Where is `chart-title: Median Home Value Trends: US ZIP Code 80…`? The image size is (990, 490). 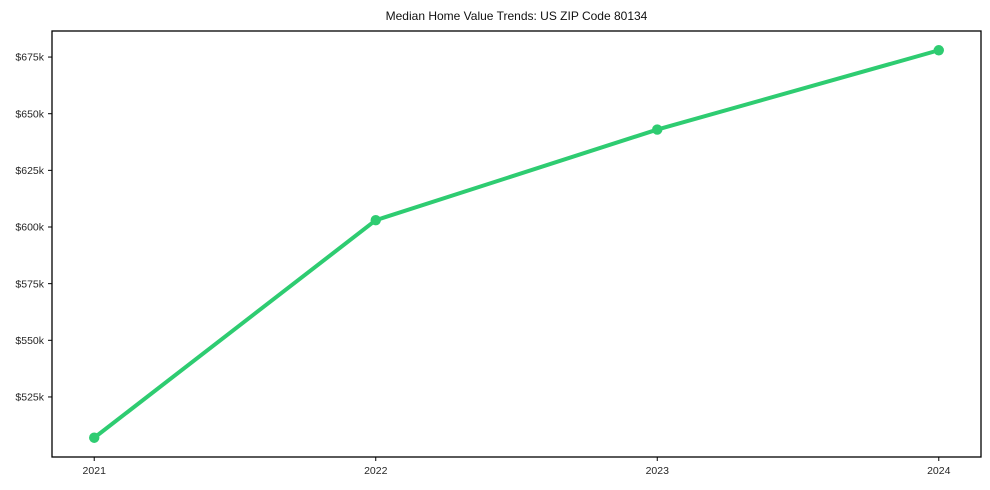 chart-title: Median Home Value Trends: US ZIP Code 80… is located at coordinates (516, 16).